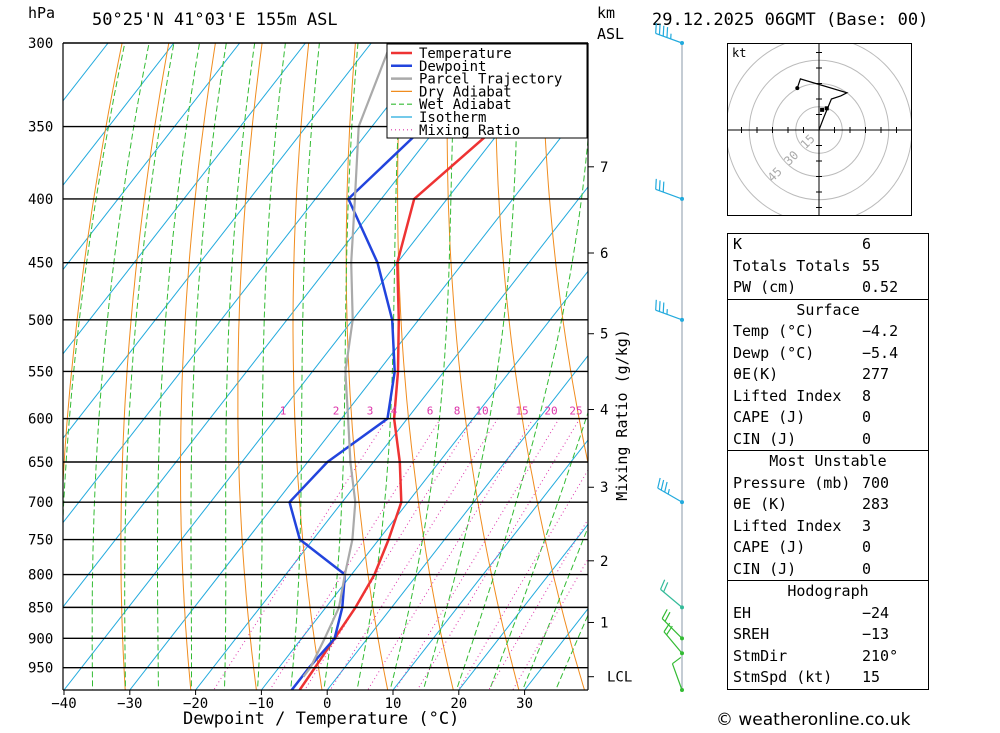  I want to click on index-label: K, so click(738, 244).